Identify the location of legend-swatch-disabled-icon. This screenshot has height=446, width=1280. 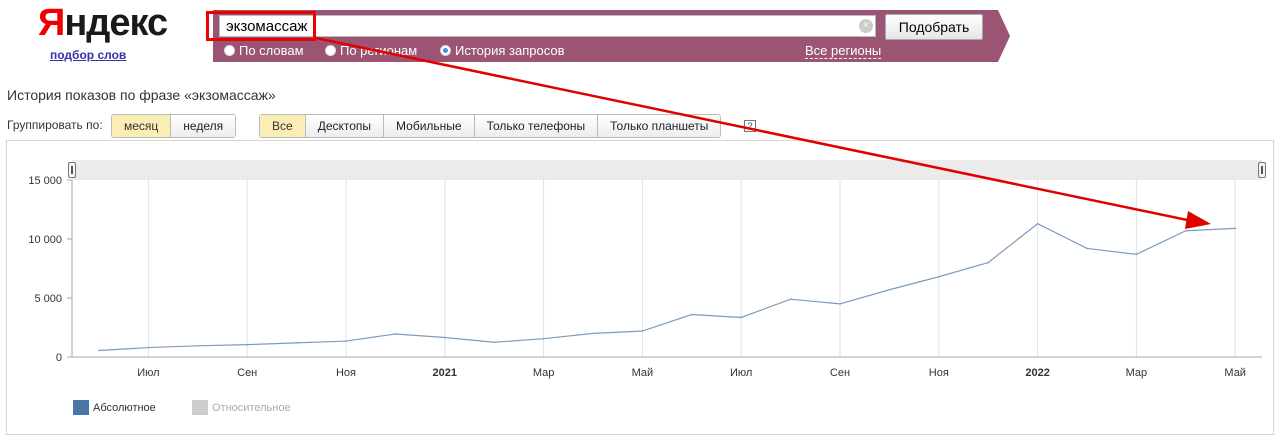
(200, 407).